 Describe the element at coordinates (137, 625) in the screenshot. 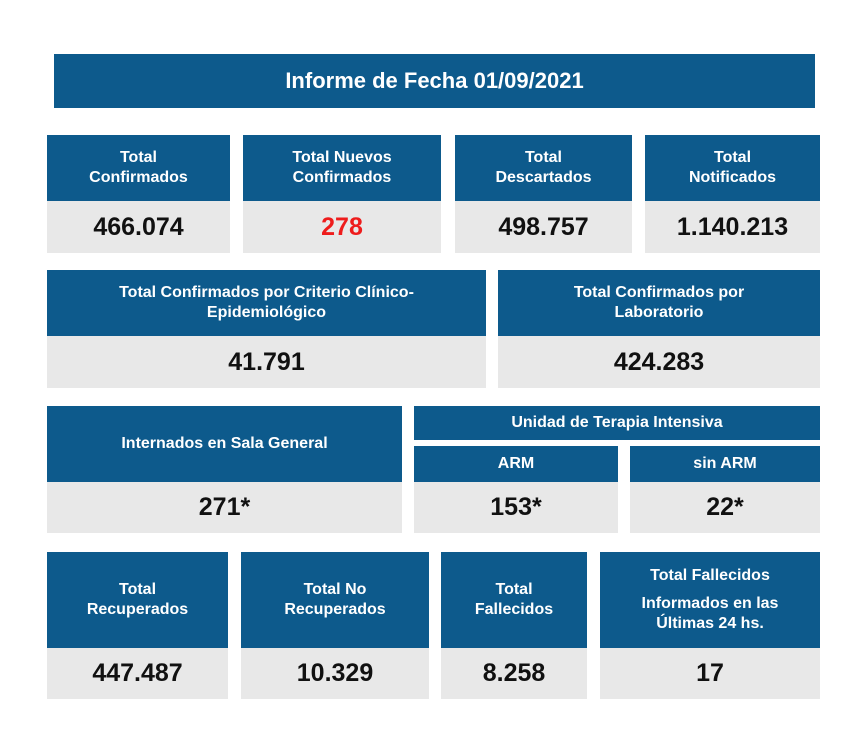

I see `card-total-recuperados: Total Recuperados 447.487` at that location.